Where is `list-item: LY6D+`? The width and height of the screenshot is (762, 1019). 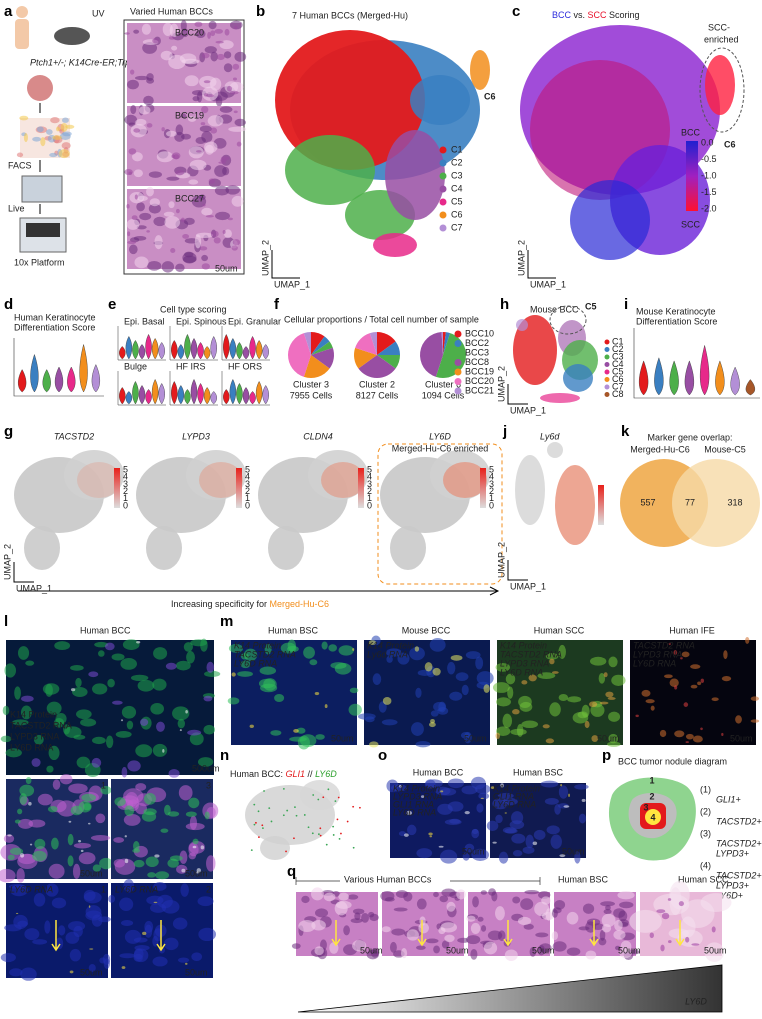 list-item: LY6D+ is located at coordinates (729, 895).